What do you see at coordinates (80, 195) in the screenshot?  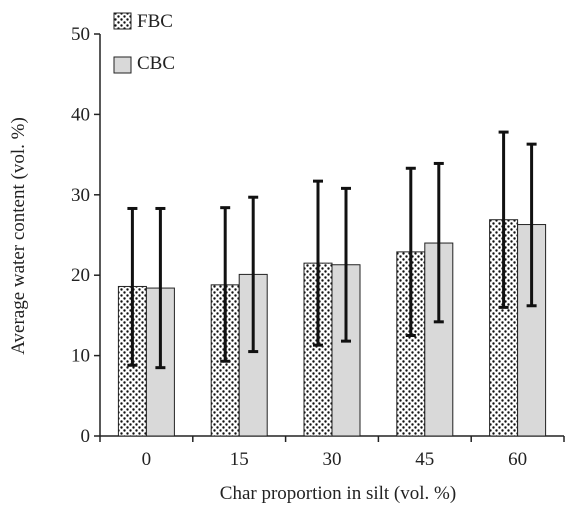 I see `y-tick-label: 30` at bounding box center [80, 195].